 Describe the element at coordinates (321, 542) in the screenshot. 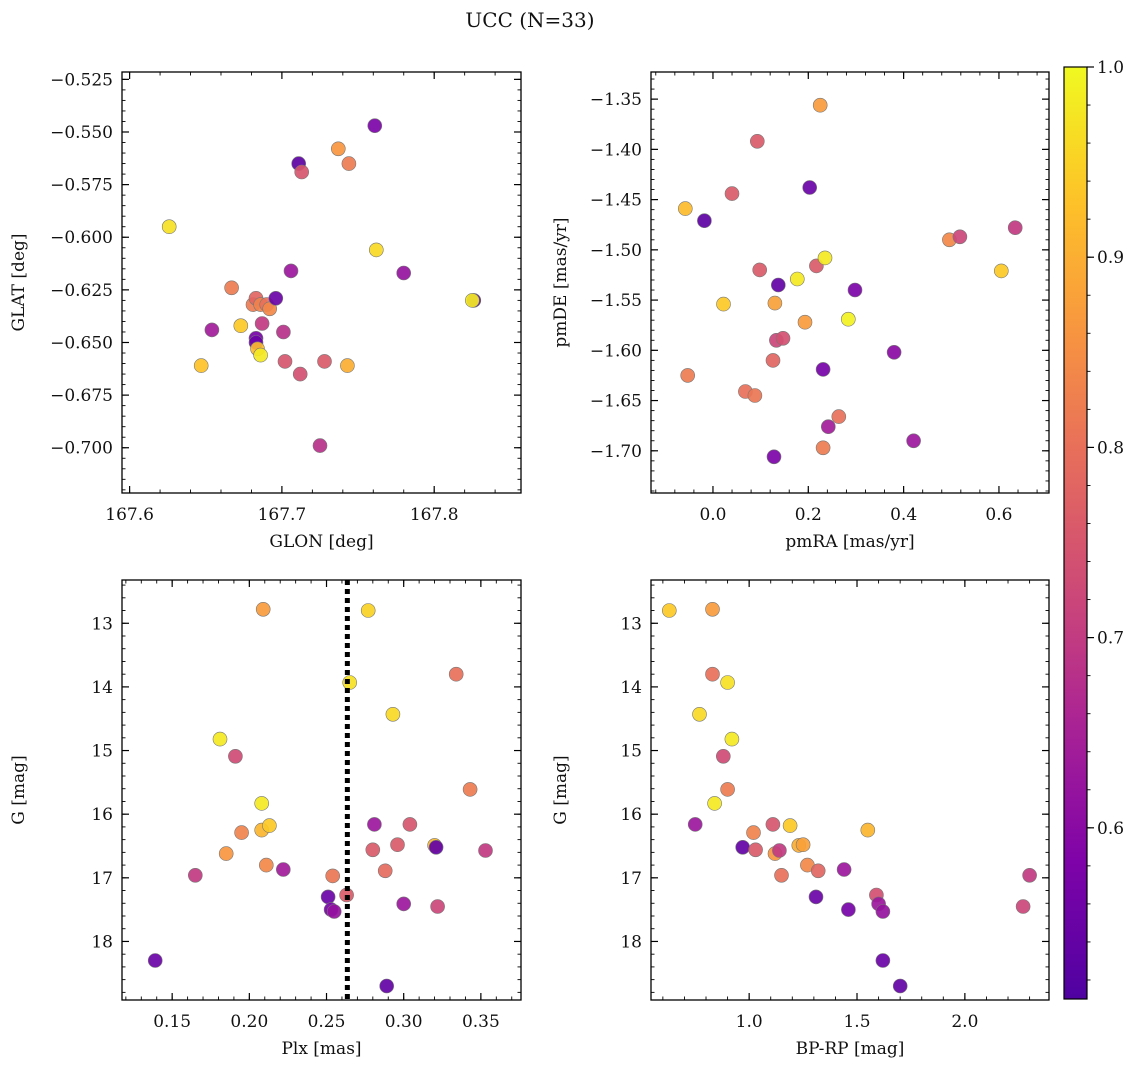

I see `x-axis-label: GLON [deg]` at that location.